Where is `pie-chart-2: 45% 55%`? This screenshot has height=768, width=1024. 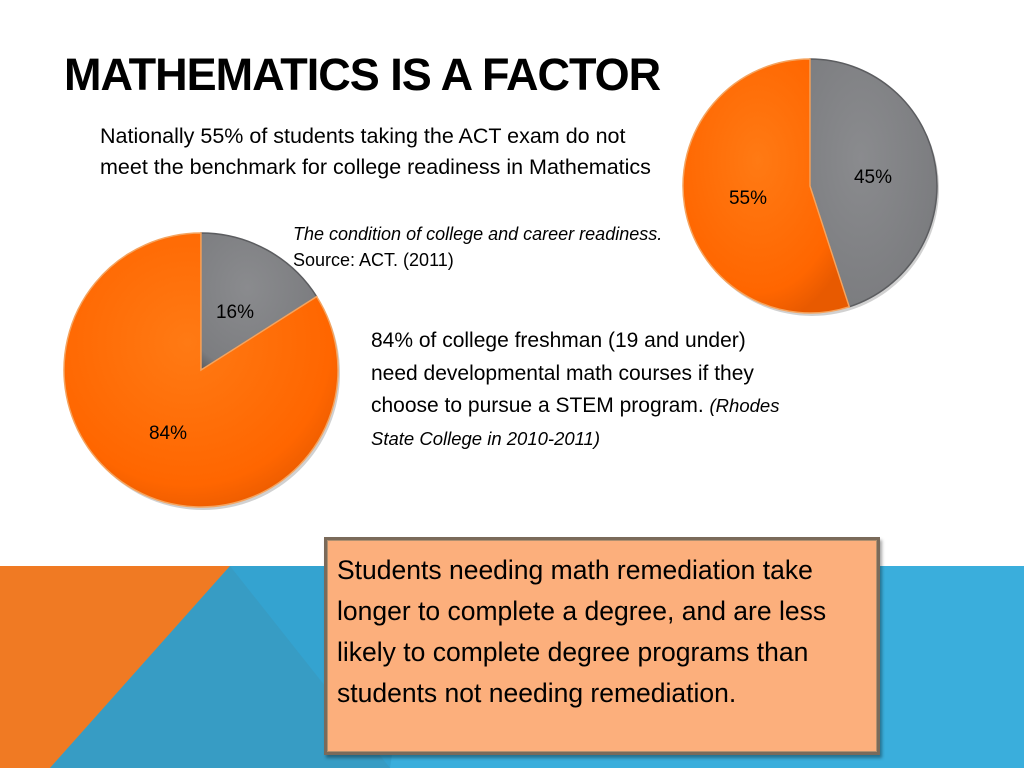 pie-chart-2: 45% 55% is located at coordinates (810, 187).